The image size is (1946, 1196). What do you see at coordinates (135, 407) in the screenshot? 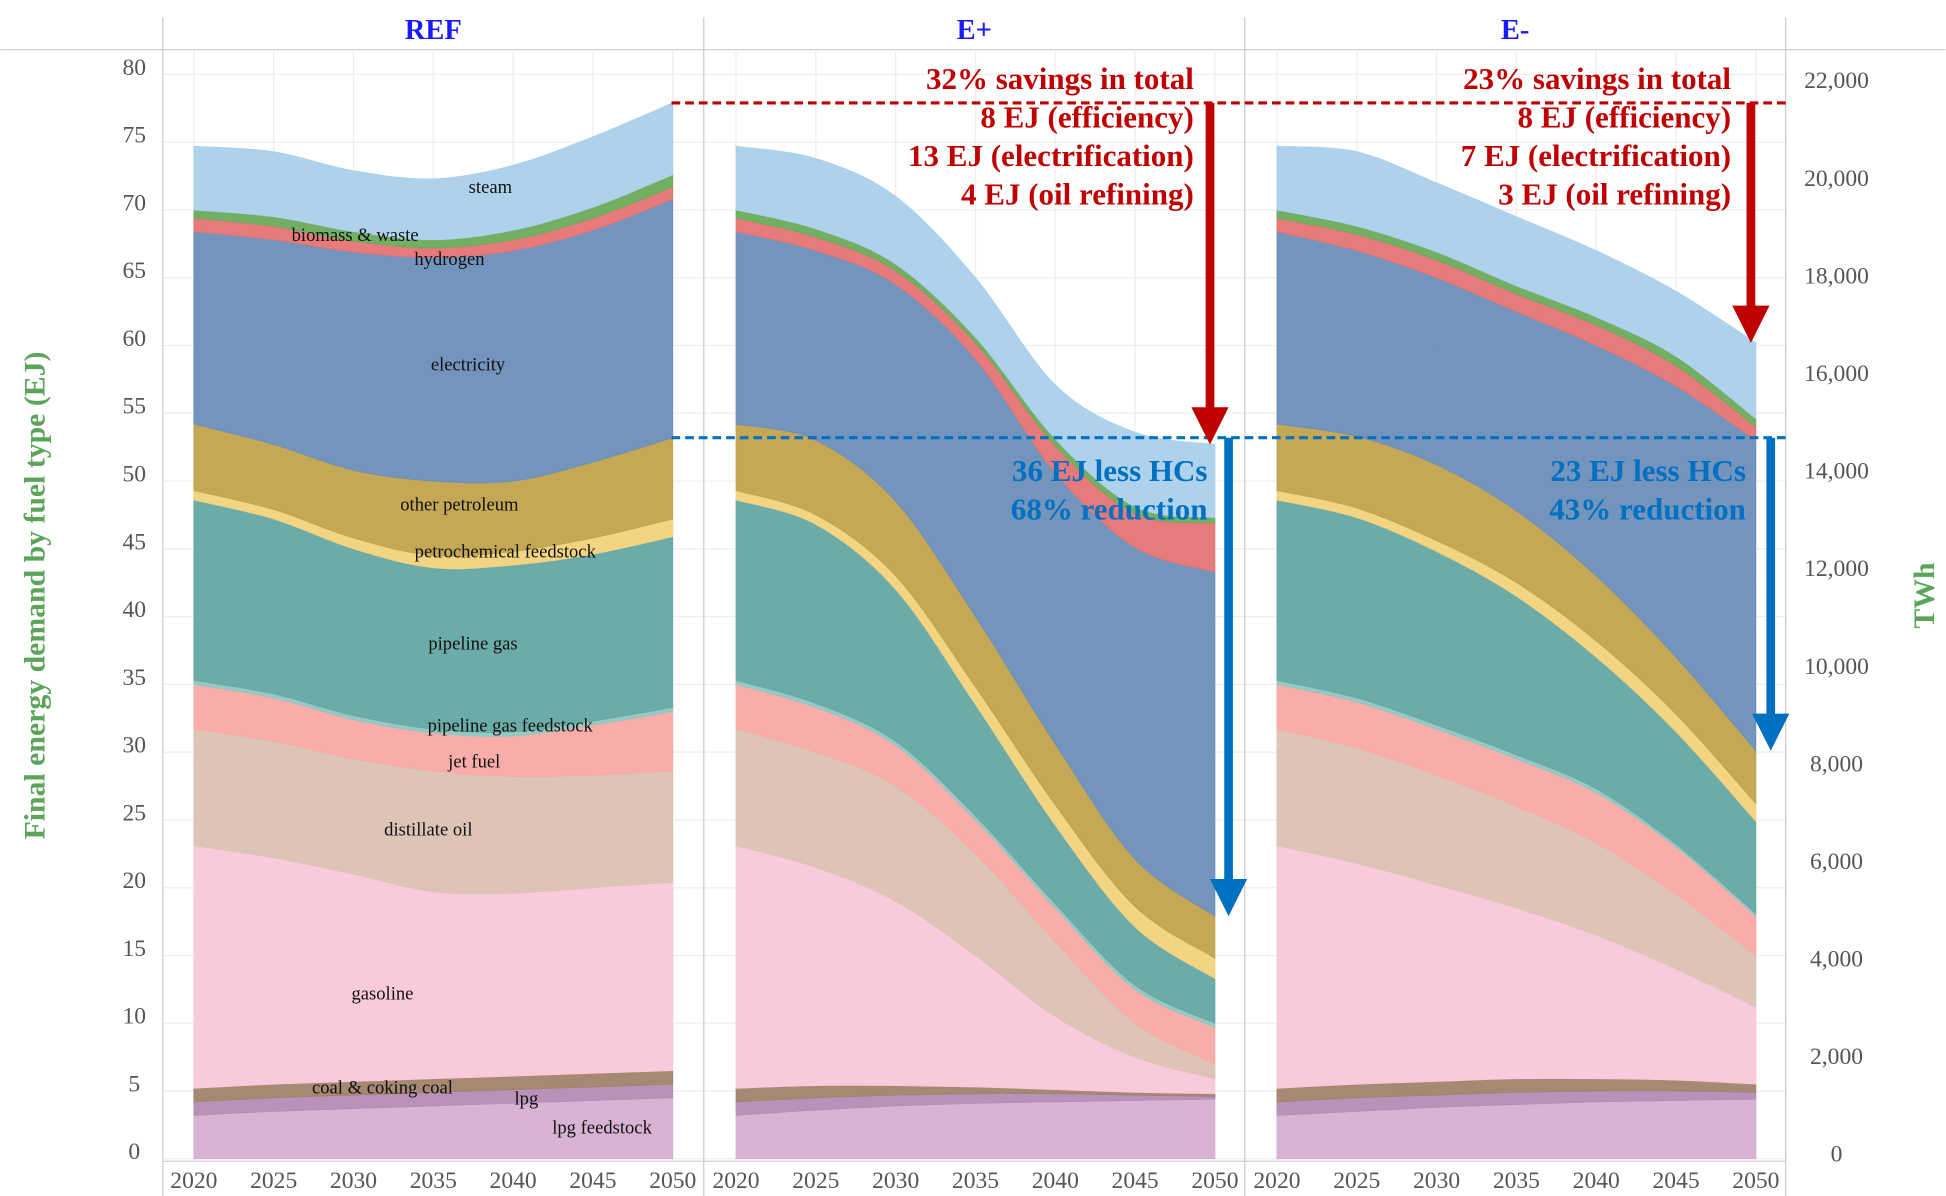
I see `y-tick-label: 55` at bounding box center [135, 407].